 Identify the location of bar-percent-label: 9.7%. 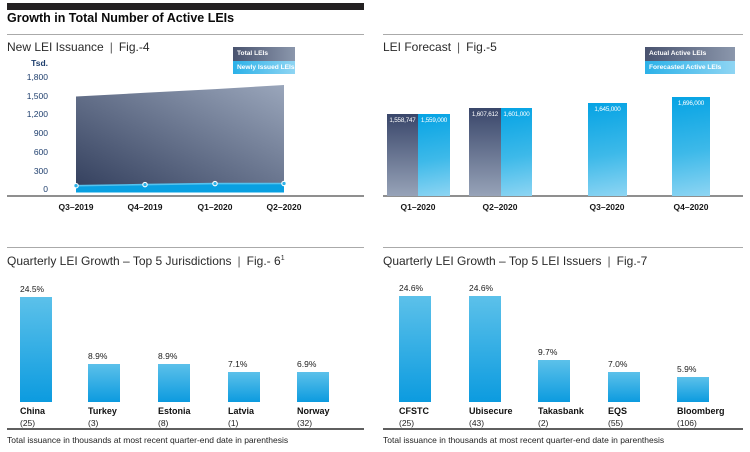
(548, 352).